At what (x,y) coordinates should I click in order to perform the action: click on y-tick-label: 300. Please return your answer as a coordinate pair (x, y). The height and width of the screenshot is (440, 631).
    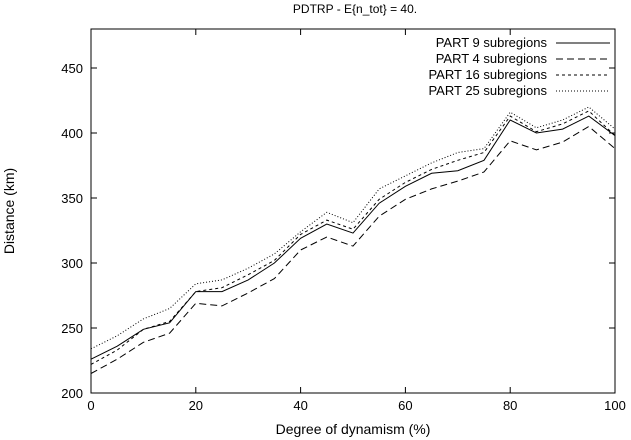
    Looking at the image, I should click on (72, 263).